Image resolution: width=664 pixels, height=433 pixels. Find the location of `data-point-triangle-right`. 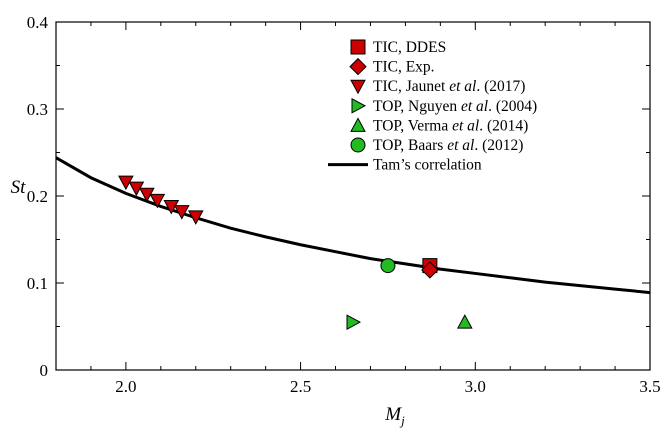

data-point-triangle-right is located at coordinates (354, 322).